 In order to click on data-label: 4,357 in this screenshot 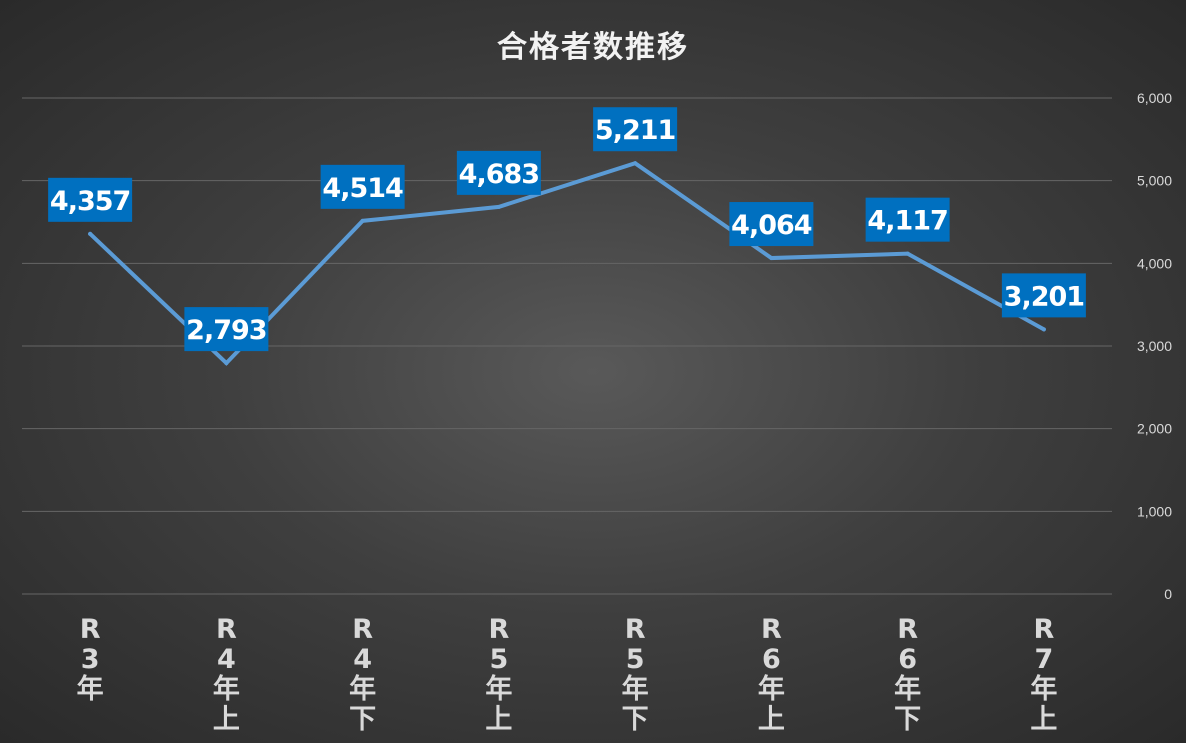, I will do `click(90, 201)`.